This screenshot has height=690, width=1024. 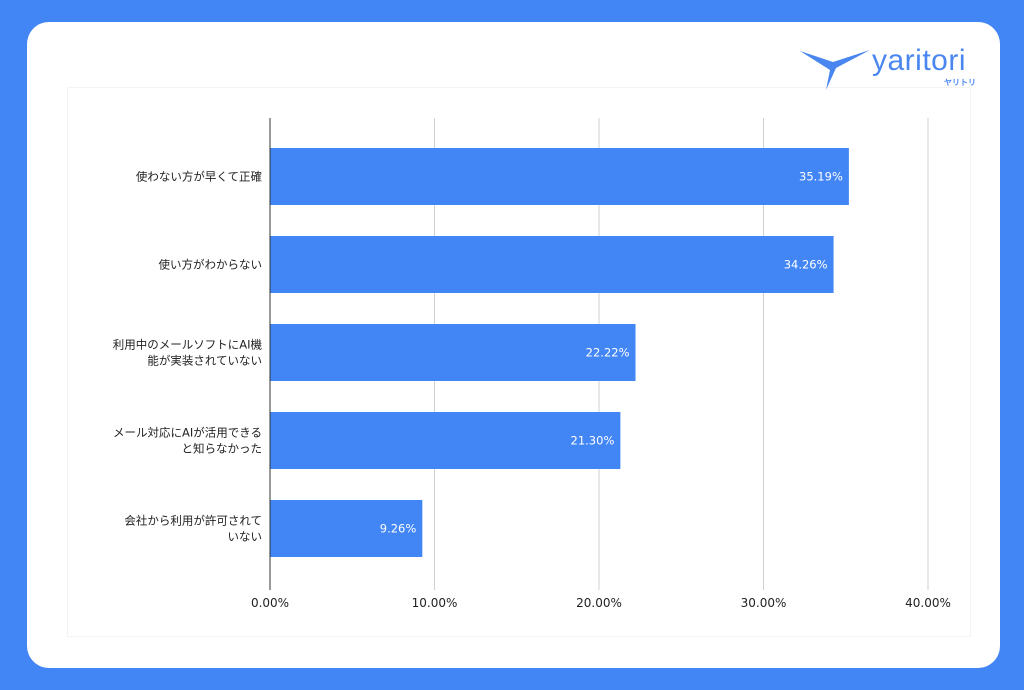 I want to click on category-label: いない, so click(x=245, y=537).